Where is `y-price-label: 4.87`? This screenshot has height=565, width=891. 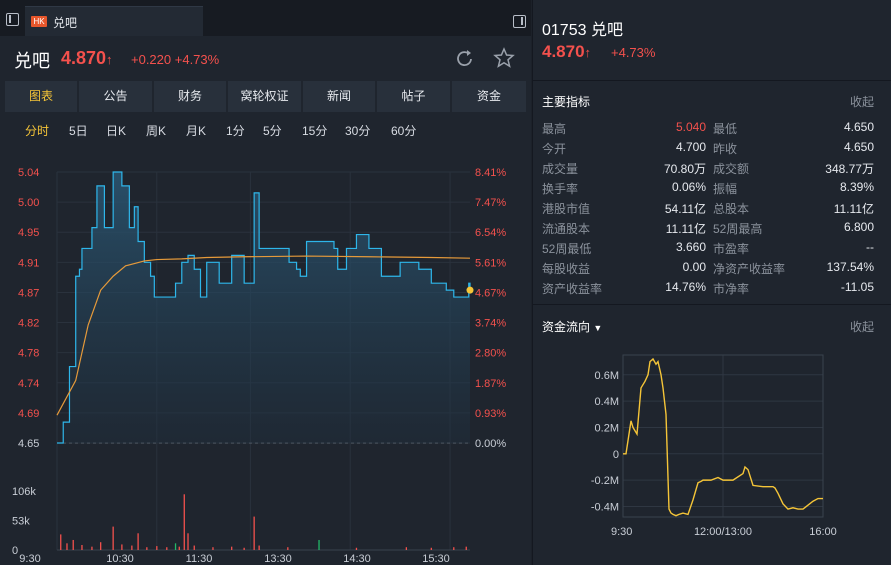
y-price-label: 4.87 is located at coordinates (28, 293).